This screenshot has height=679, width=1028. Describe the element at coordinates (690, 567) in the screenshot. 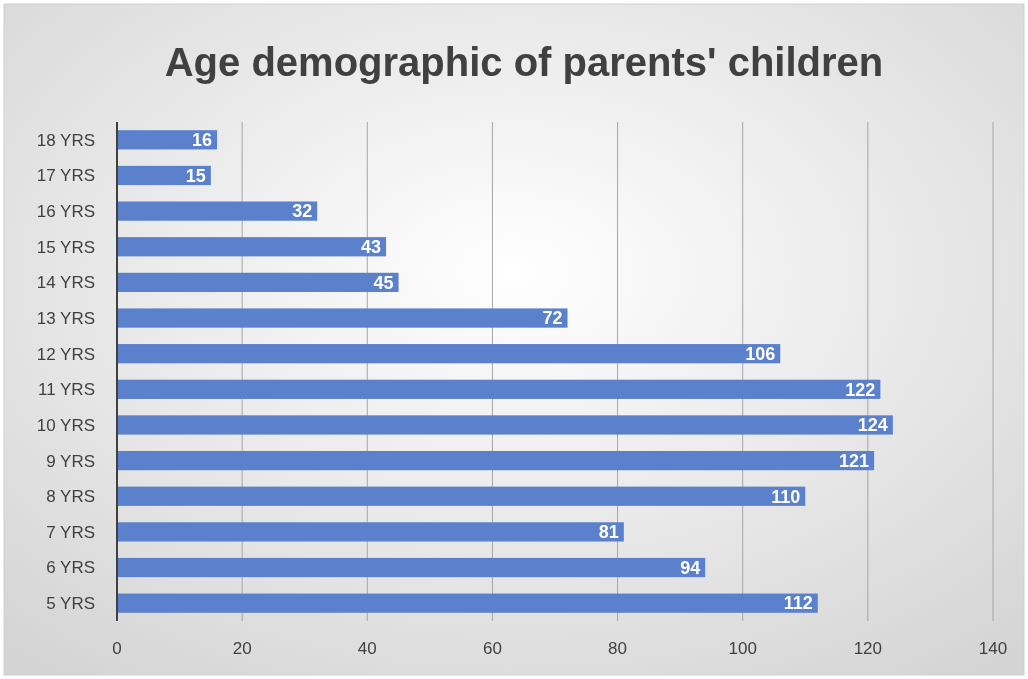

I see `data-label: 94` at that location.